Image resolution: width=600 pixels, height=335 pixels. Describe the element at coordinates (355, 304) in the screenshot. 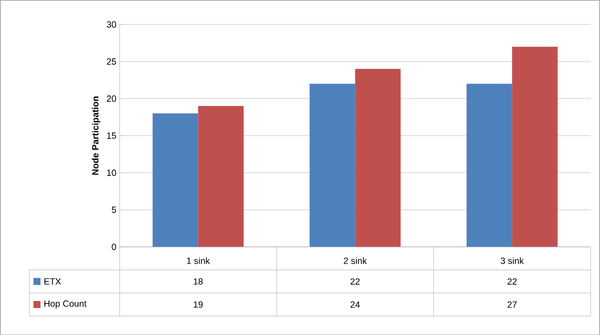

I see `data-label: 24` at that location.